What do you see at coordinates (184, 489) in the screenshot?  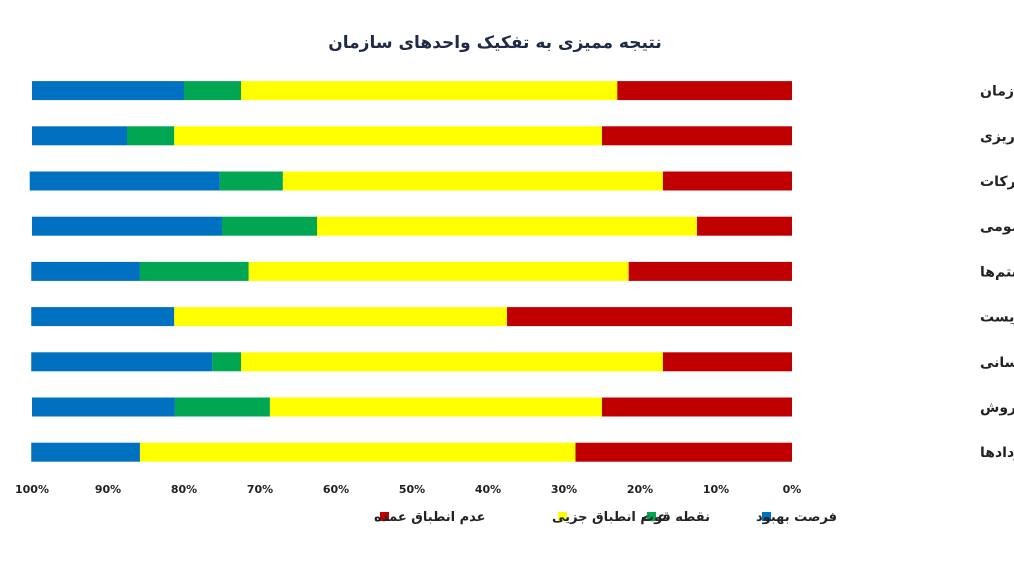 I see `x-tick-label: 80%` at bounding box center [184, 489].